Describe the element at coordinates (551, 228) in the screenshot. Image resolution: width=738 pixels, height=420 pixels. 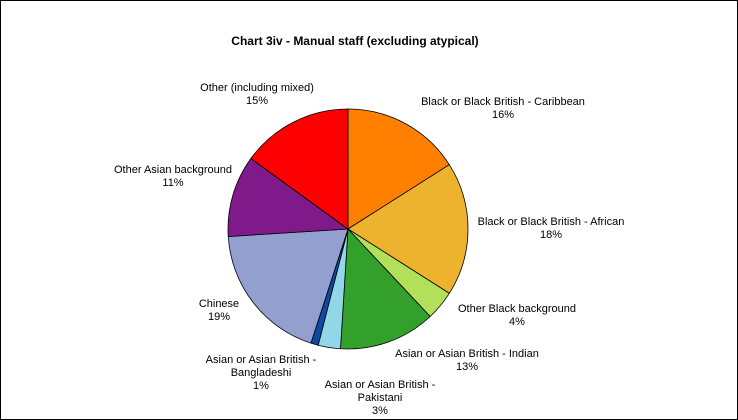
I see `slice-label-1: Black or Black British - African 18%` at that location.